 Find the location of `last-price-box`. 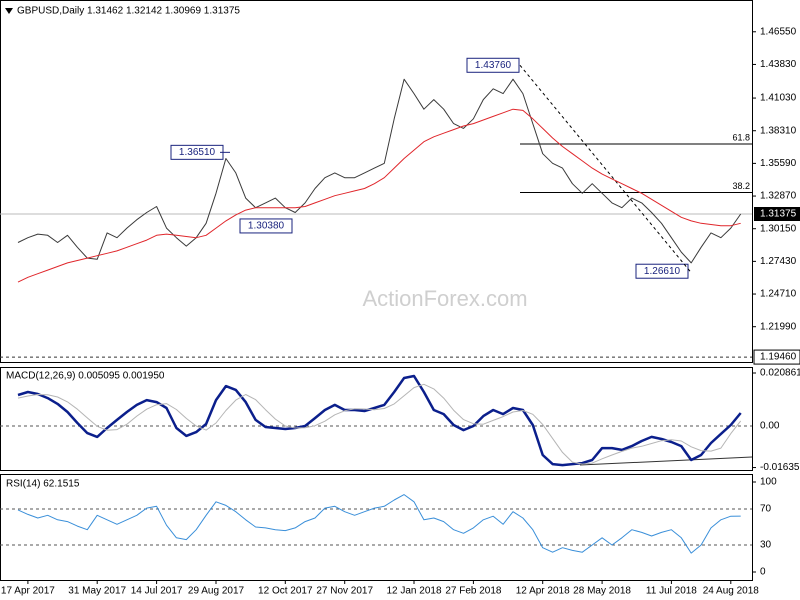

last-price-box is located at coordinates (777, 214).